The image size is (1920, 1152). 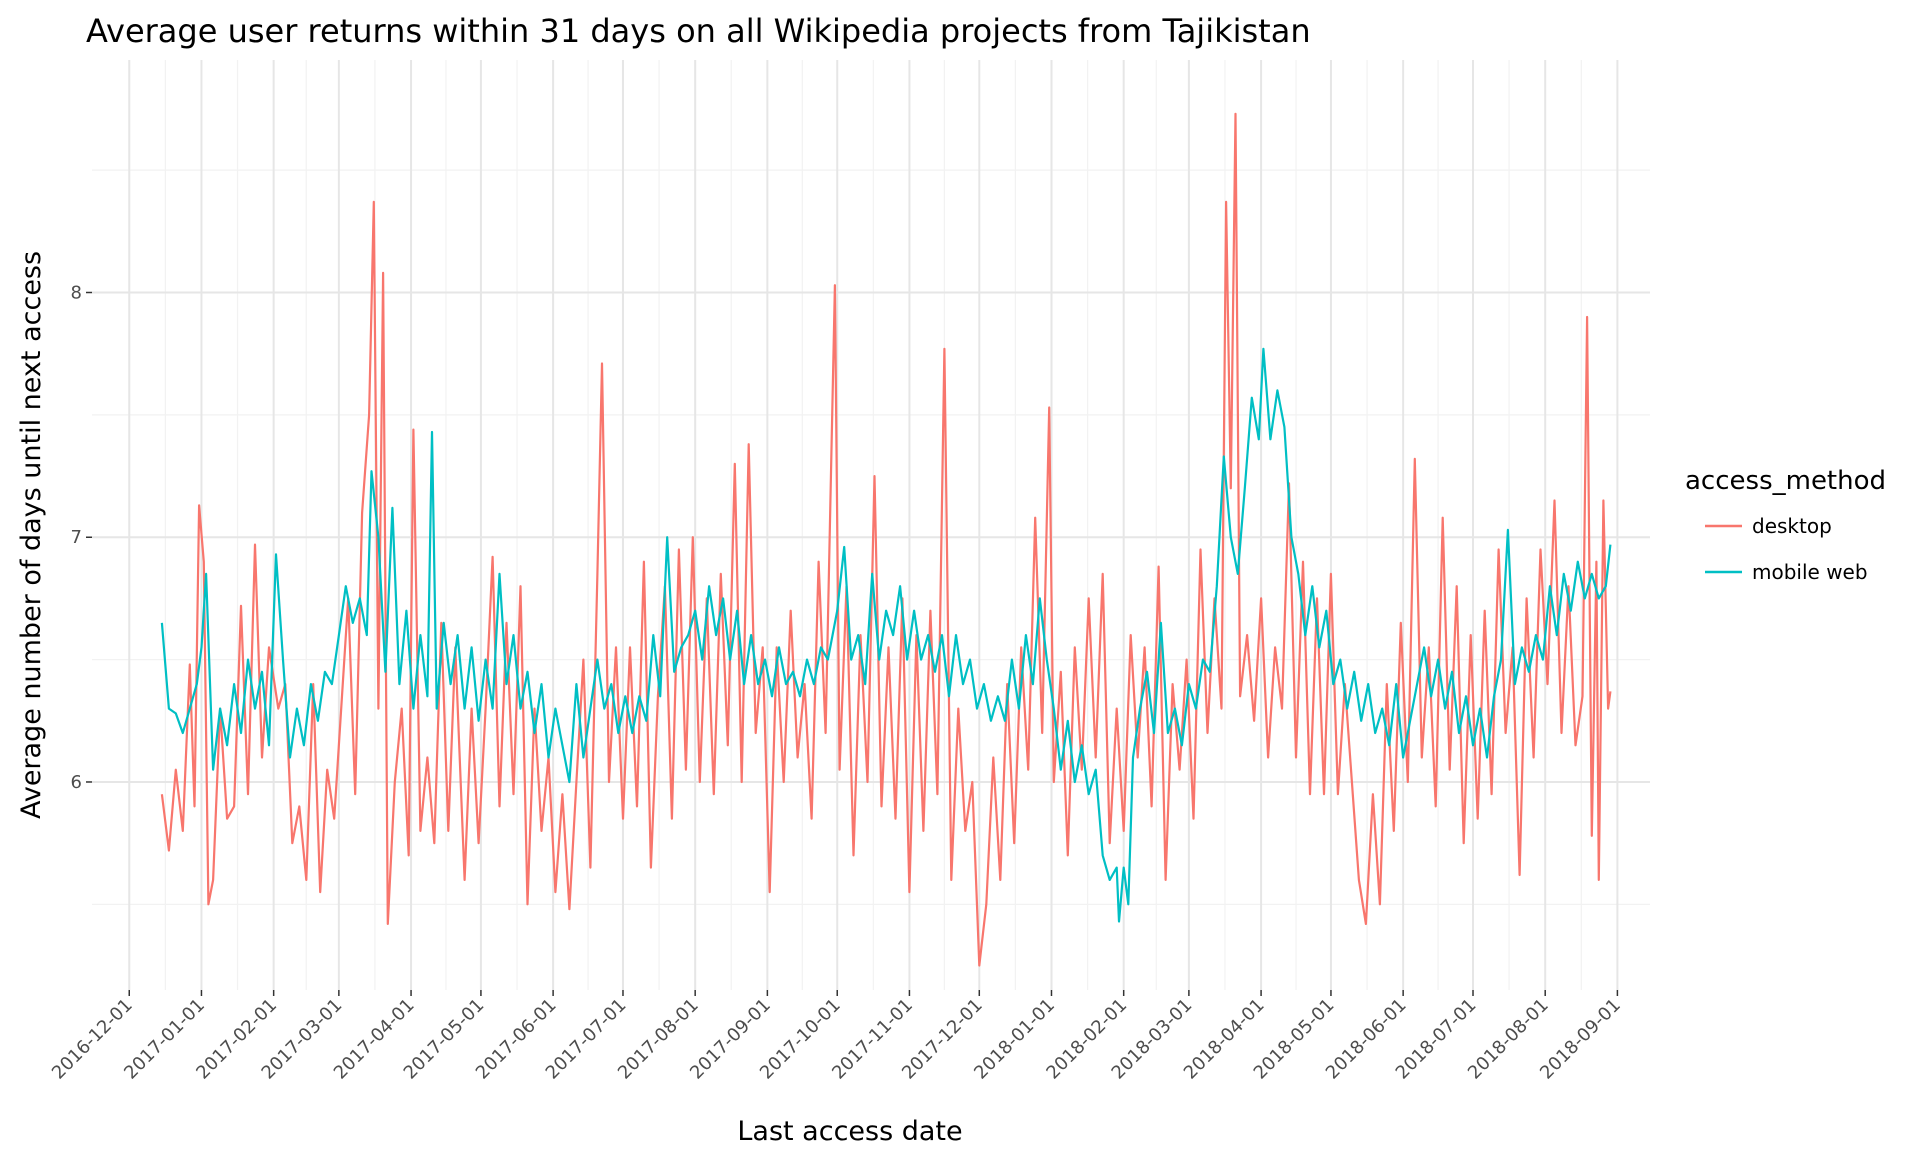 What do you see at coordinates (76, 782) in the screenshot?
I see `y-tick-label: 6` at bounding box center [76, 782].